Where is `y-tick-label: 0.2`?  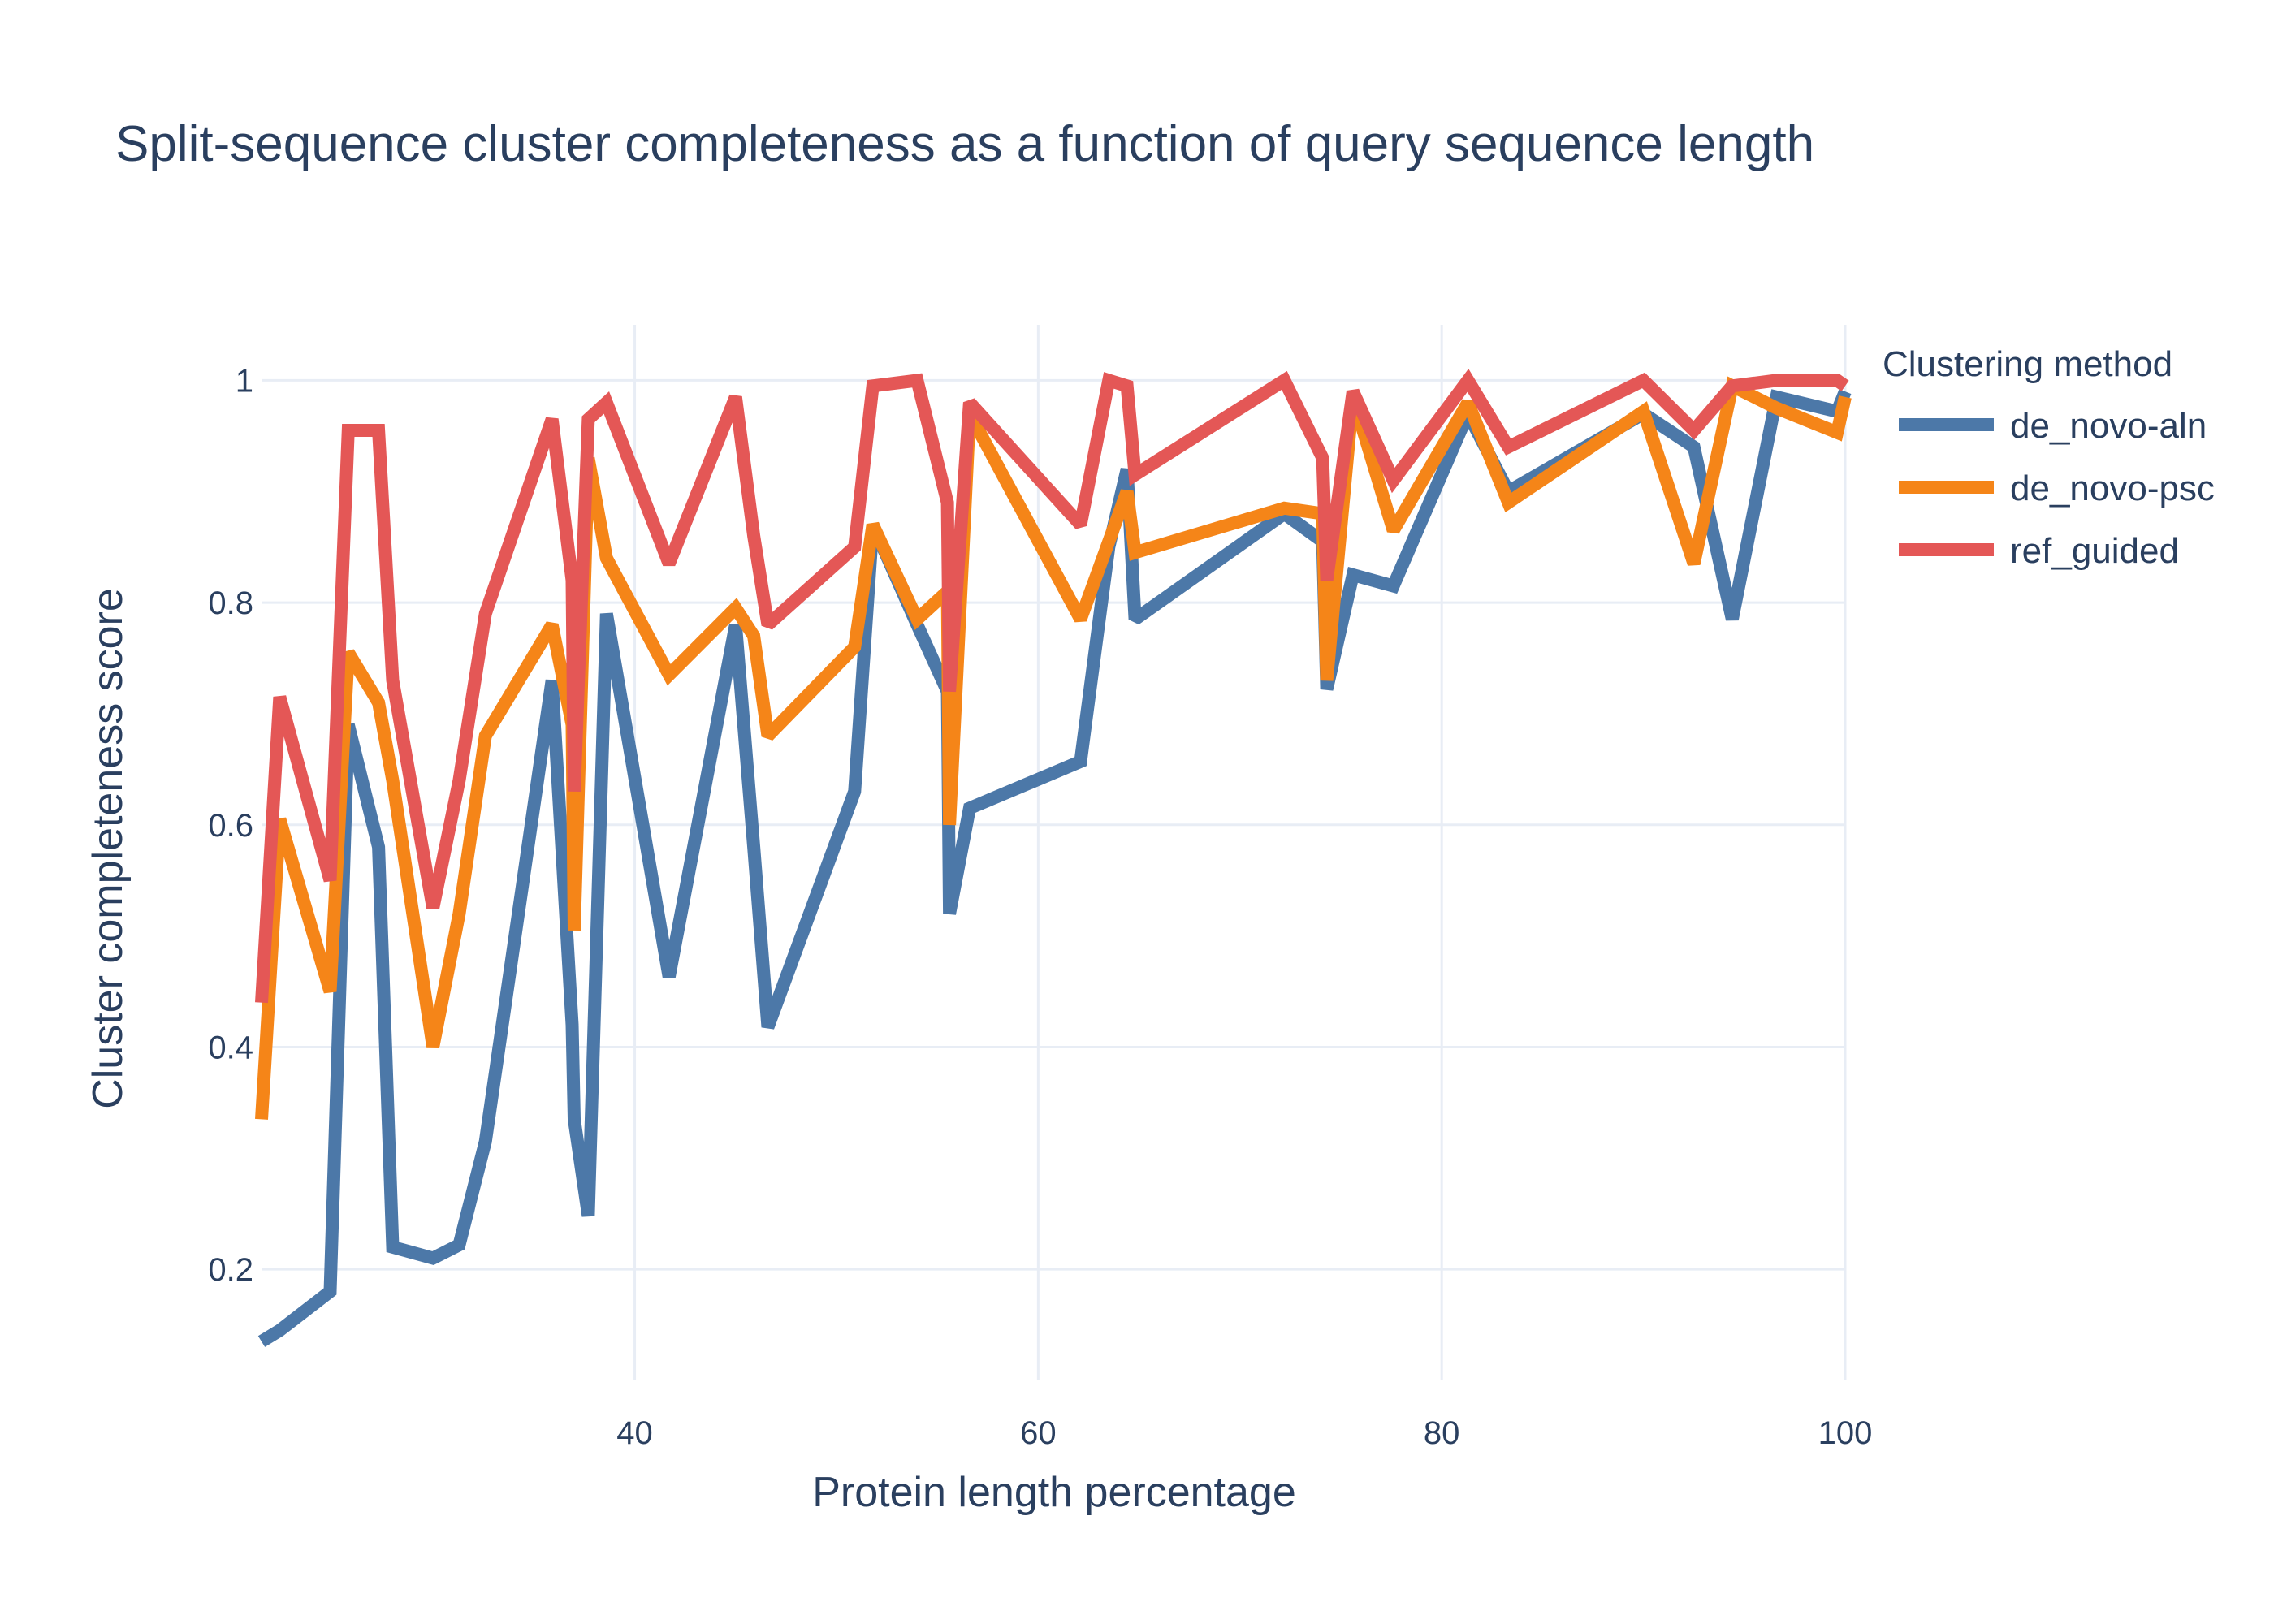 y-tick-label: 0.2 is located at coordinates (230, 1270).